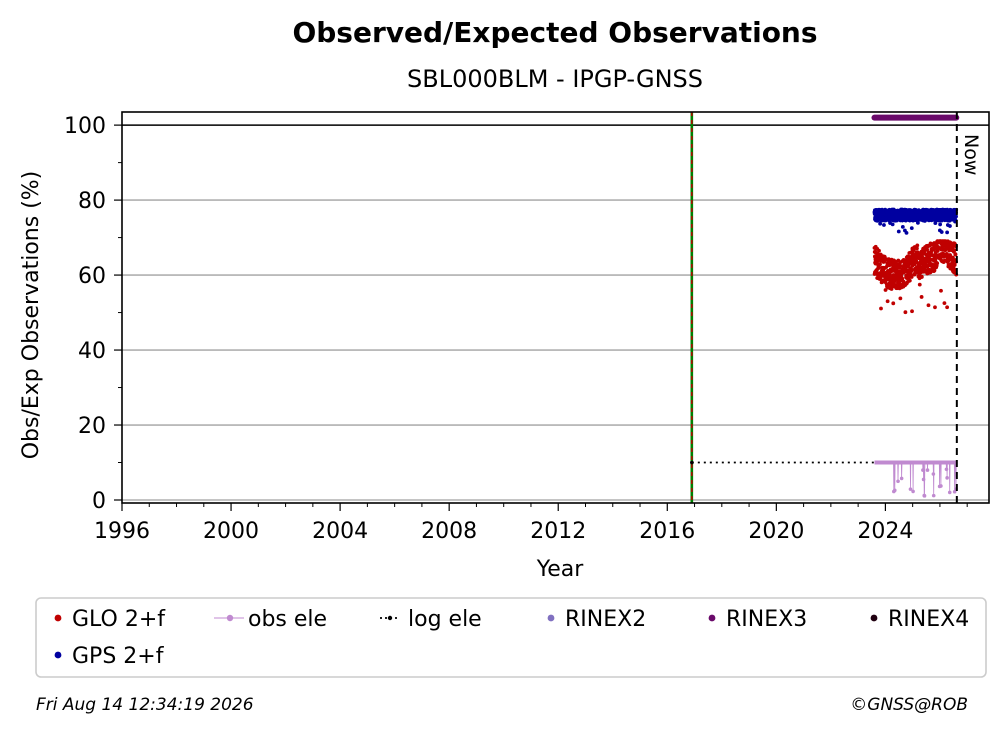 The image size is (1008, 734). I want to click on x-axis-label: Year, so click(560, 569).